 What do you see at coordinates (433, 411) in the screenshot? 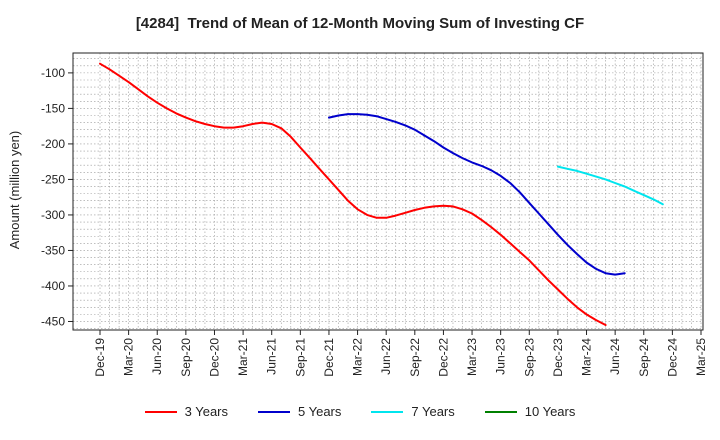
I see `legend-label: 7 Years` at bounding box center [433, 411].